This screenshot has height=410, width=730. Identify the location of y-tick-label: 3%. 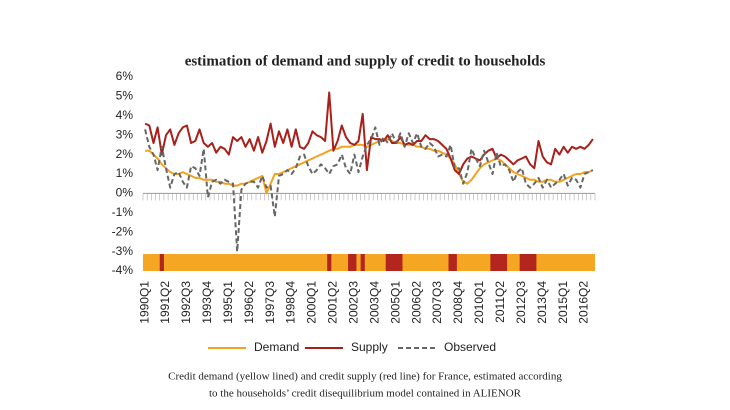
(125, 134).